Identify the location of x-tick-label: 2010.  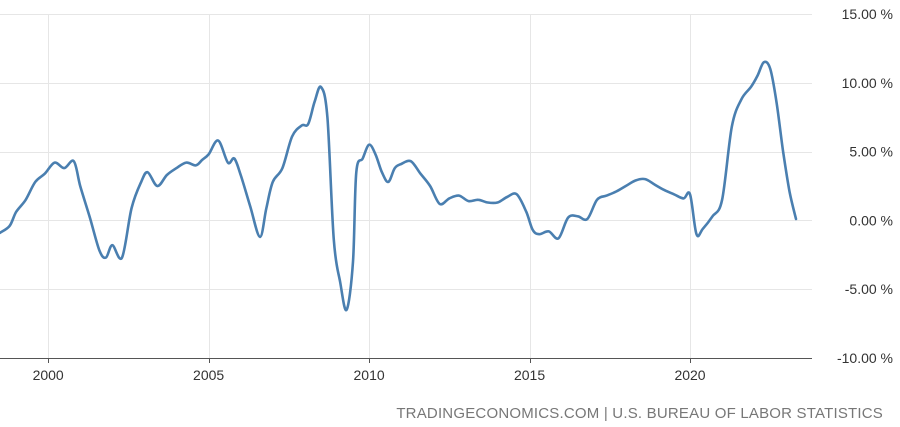
(369, 375).